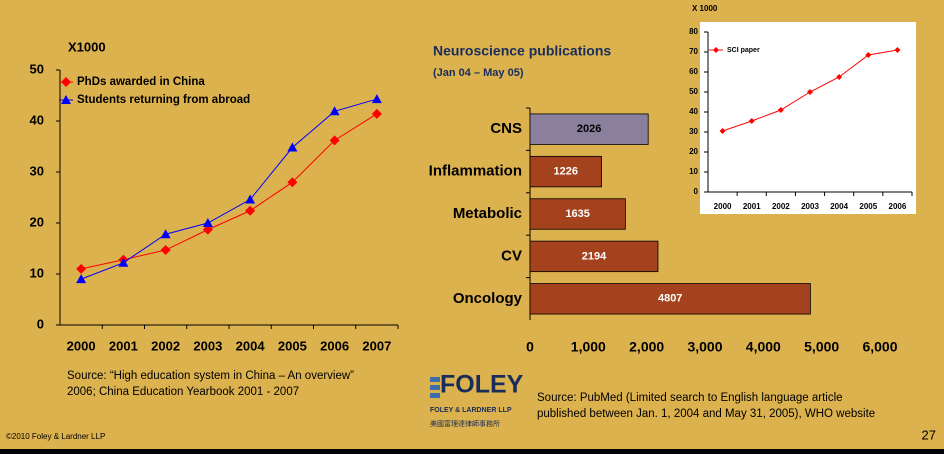 The width and height of the screenshot is (944, 454). I want to click on x-tick-label: 5,000, so click(821, 347).